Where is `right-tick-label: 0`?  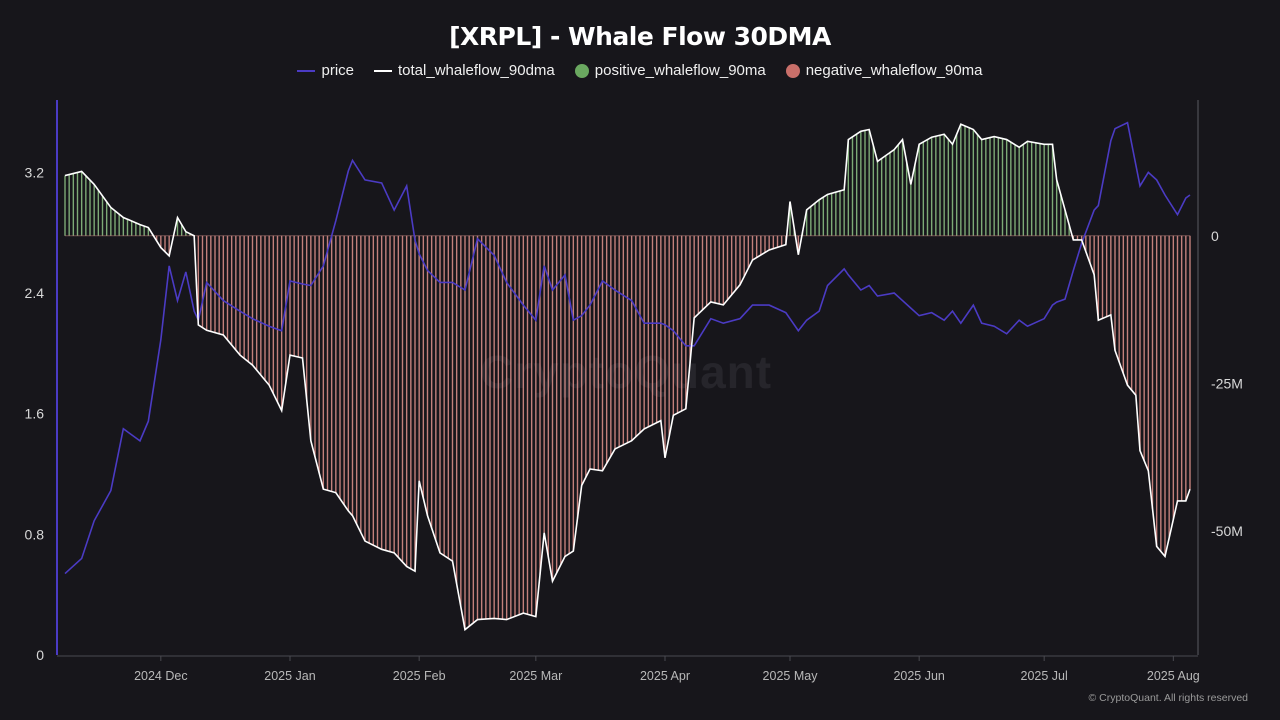
right-tick-label: 0 is located at coordinates (1215, 236).